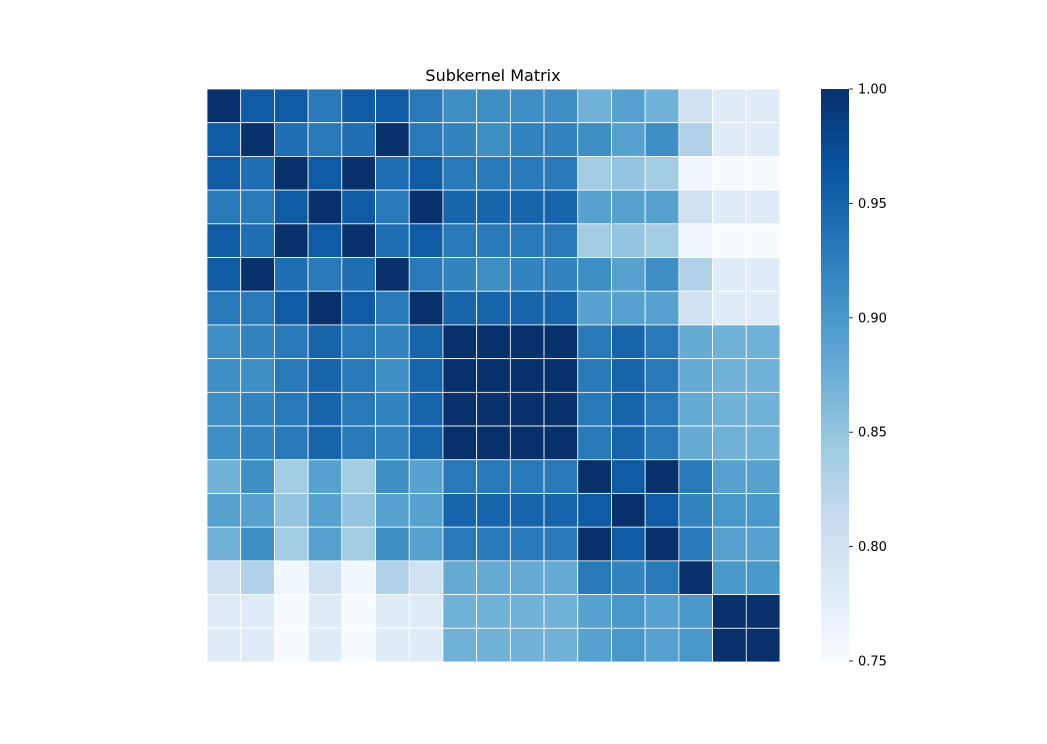  What do you see at coordinates (594, 173) in the screenshot?
I see `heatmap-cell-r2-c11` at bounding box center [594, 173].